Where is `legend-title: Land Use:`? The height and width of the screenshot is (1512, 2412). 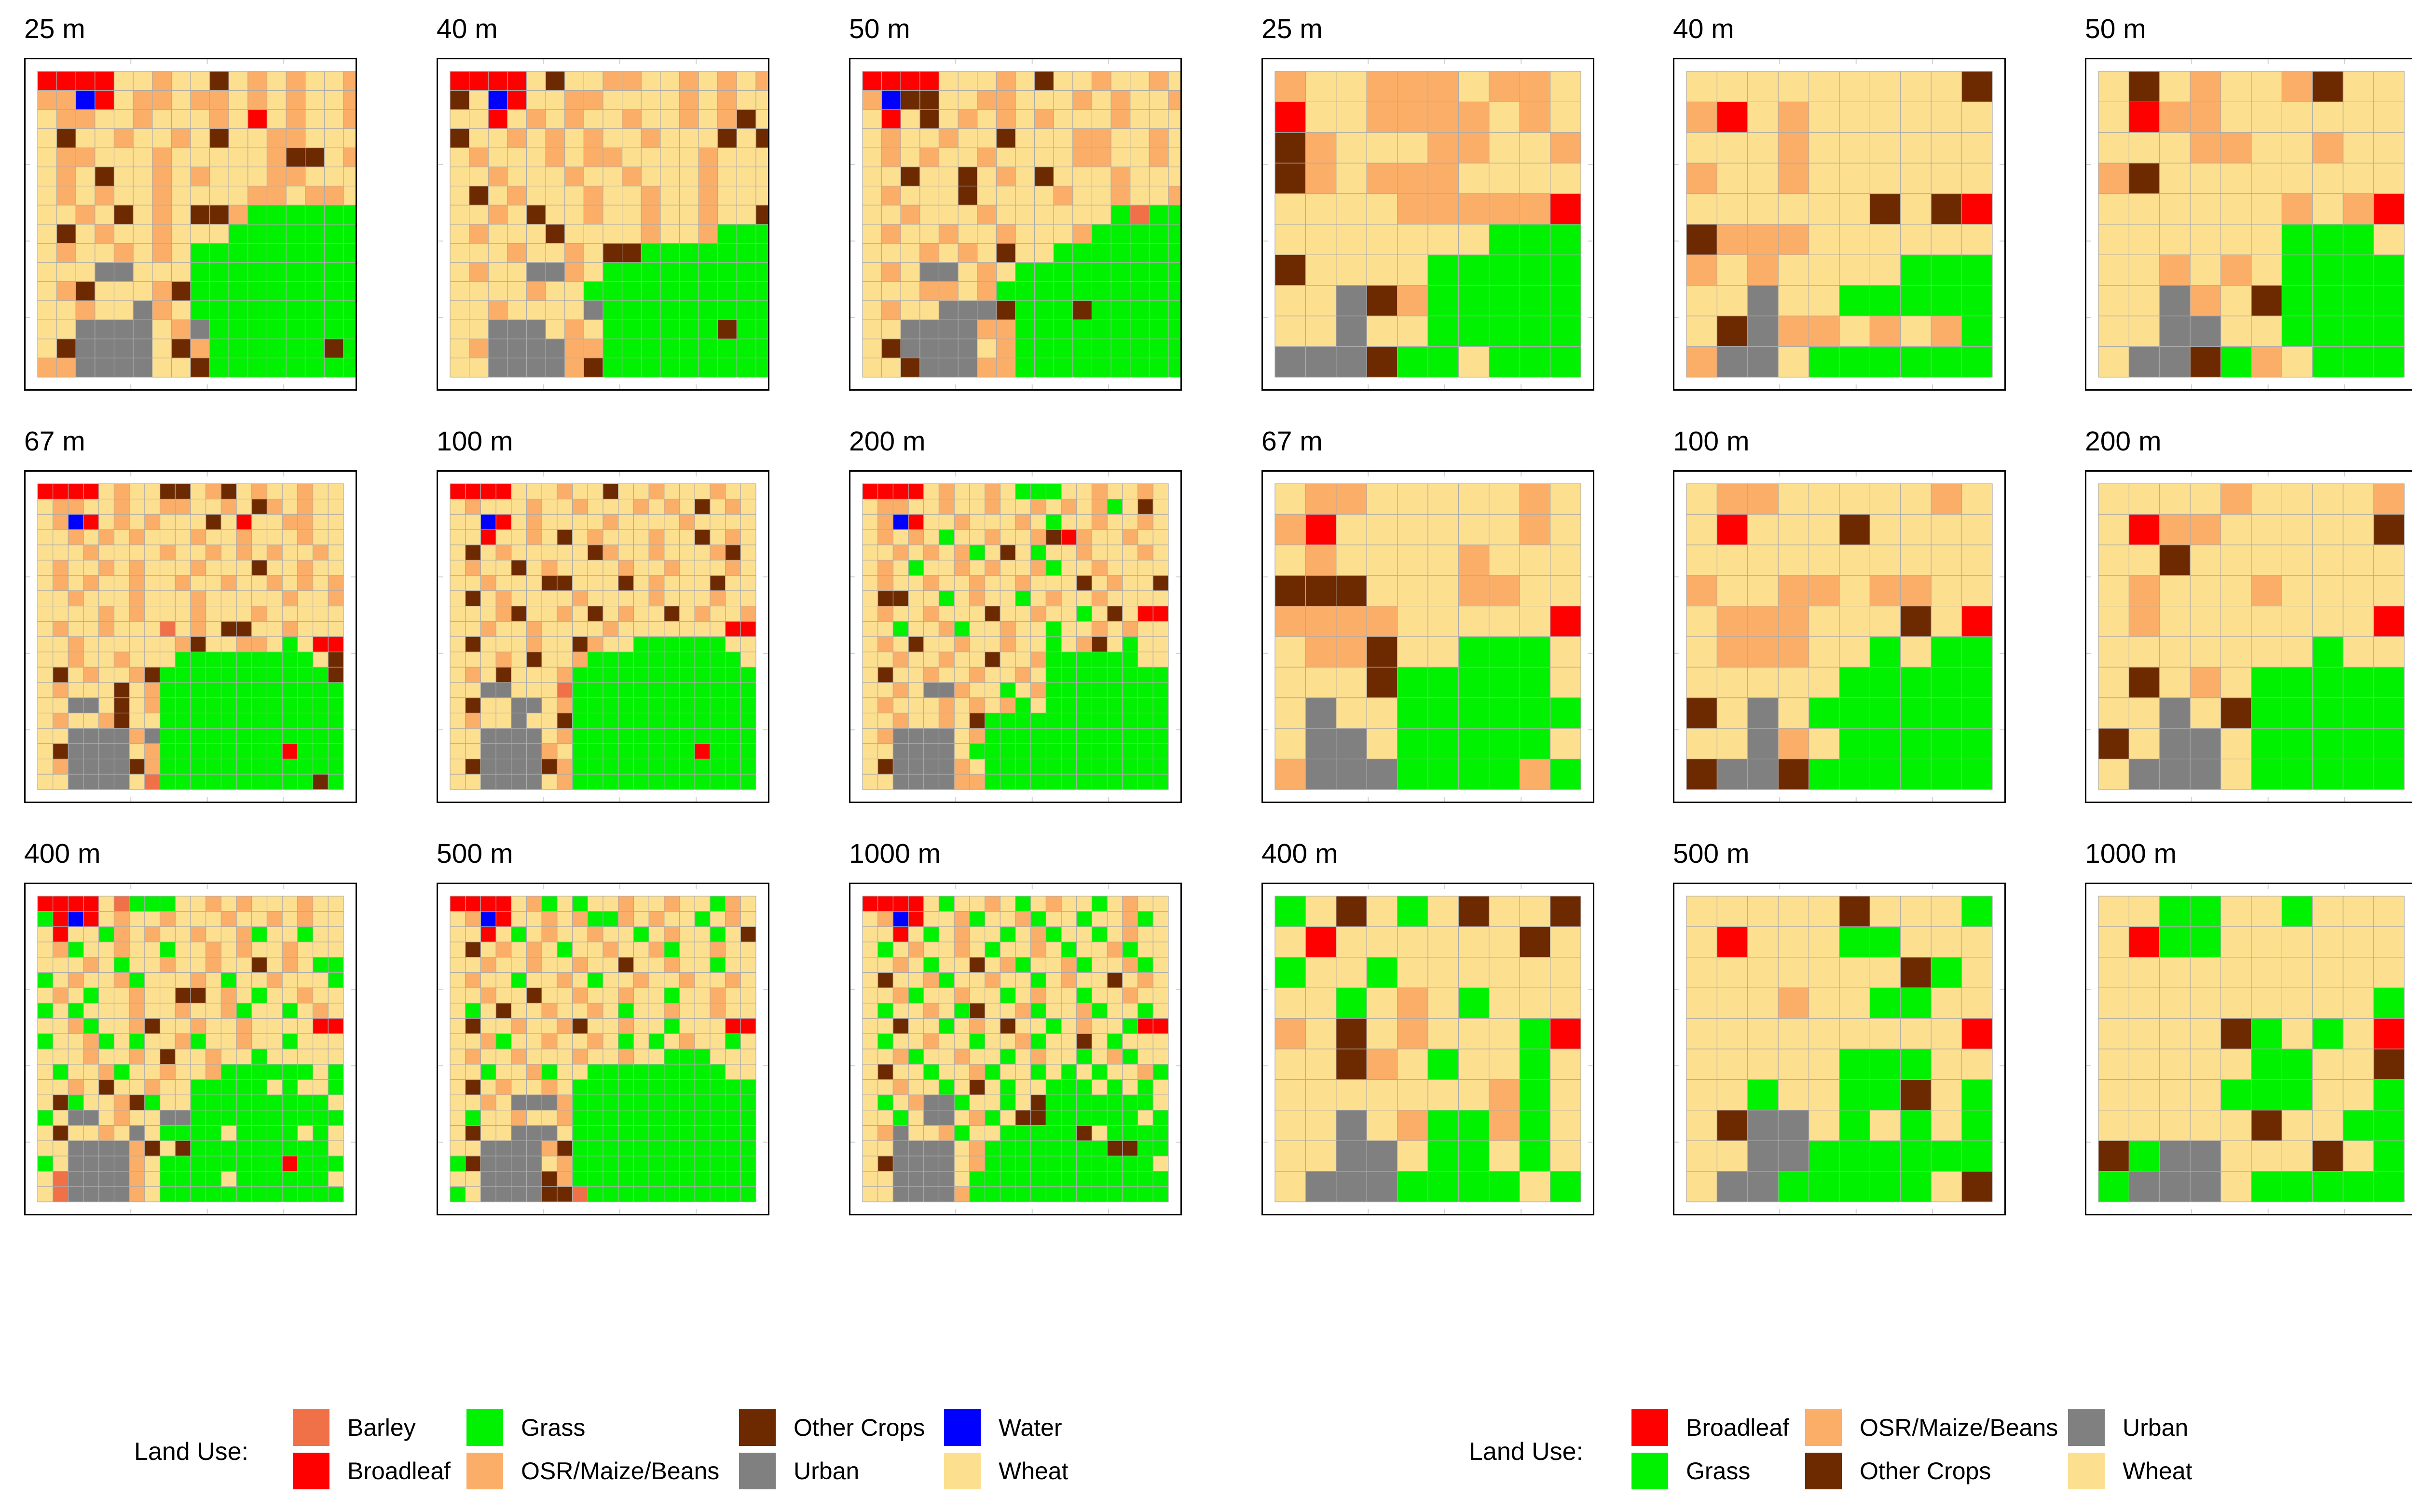 legend-title: Land Use: is located at coordinates (192, 1452).